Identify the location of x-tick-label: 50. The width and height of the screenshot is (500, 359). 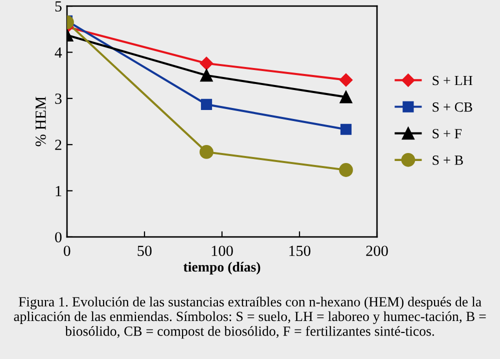
(145, 251).